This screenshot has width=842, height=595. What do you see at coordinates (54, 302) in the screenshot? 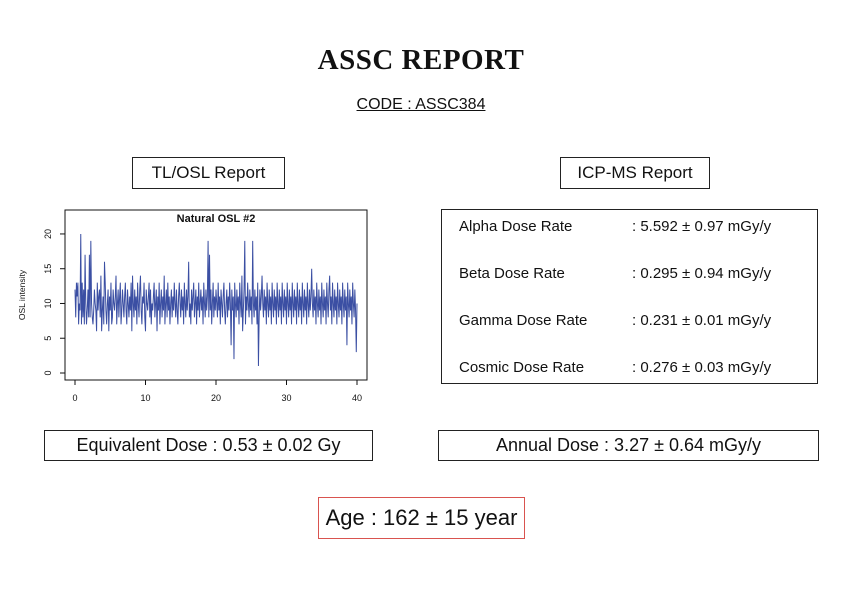
I see `y-axis-ticks: 0 5 10 15 20` at bounding box center [54, 302].